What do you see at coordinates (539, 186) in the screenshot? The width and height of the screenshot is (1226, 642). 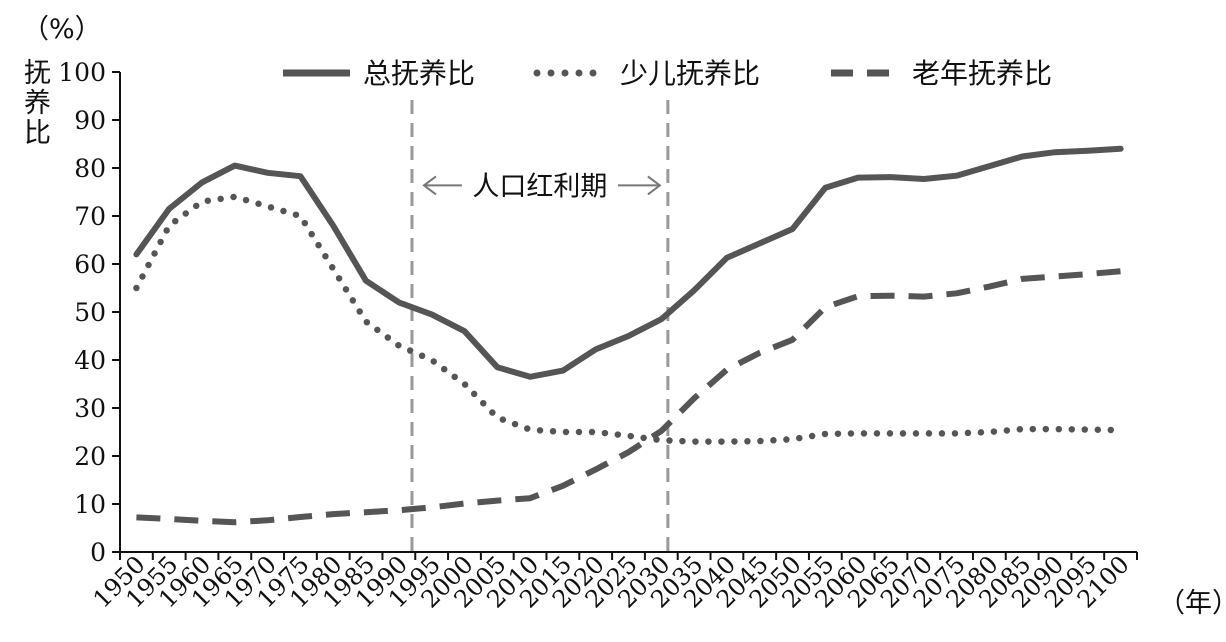 I see `period-label: 人口红利期` at bounding box center [539, 186].